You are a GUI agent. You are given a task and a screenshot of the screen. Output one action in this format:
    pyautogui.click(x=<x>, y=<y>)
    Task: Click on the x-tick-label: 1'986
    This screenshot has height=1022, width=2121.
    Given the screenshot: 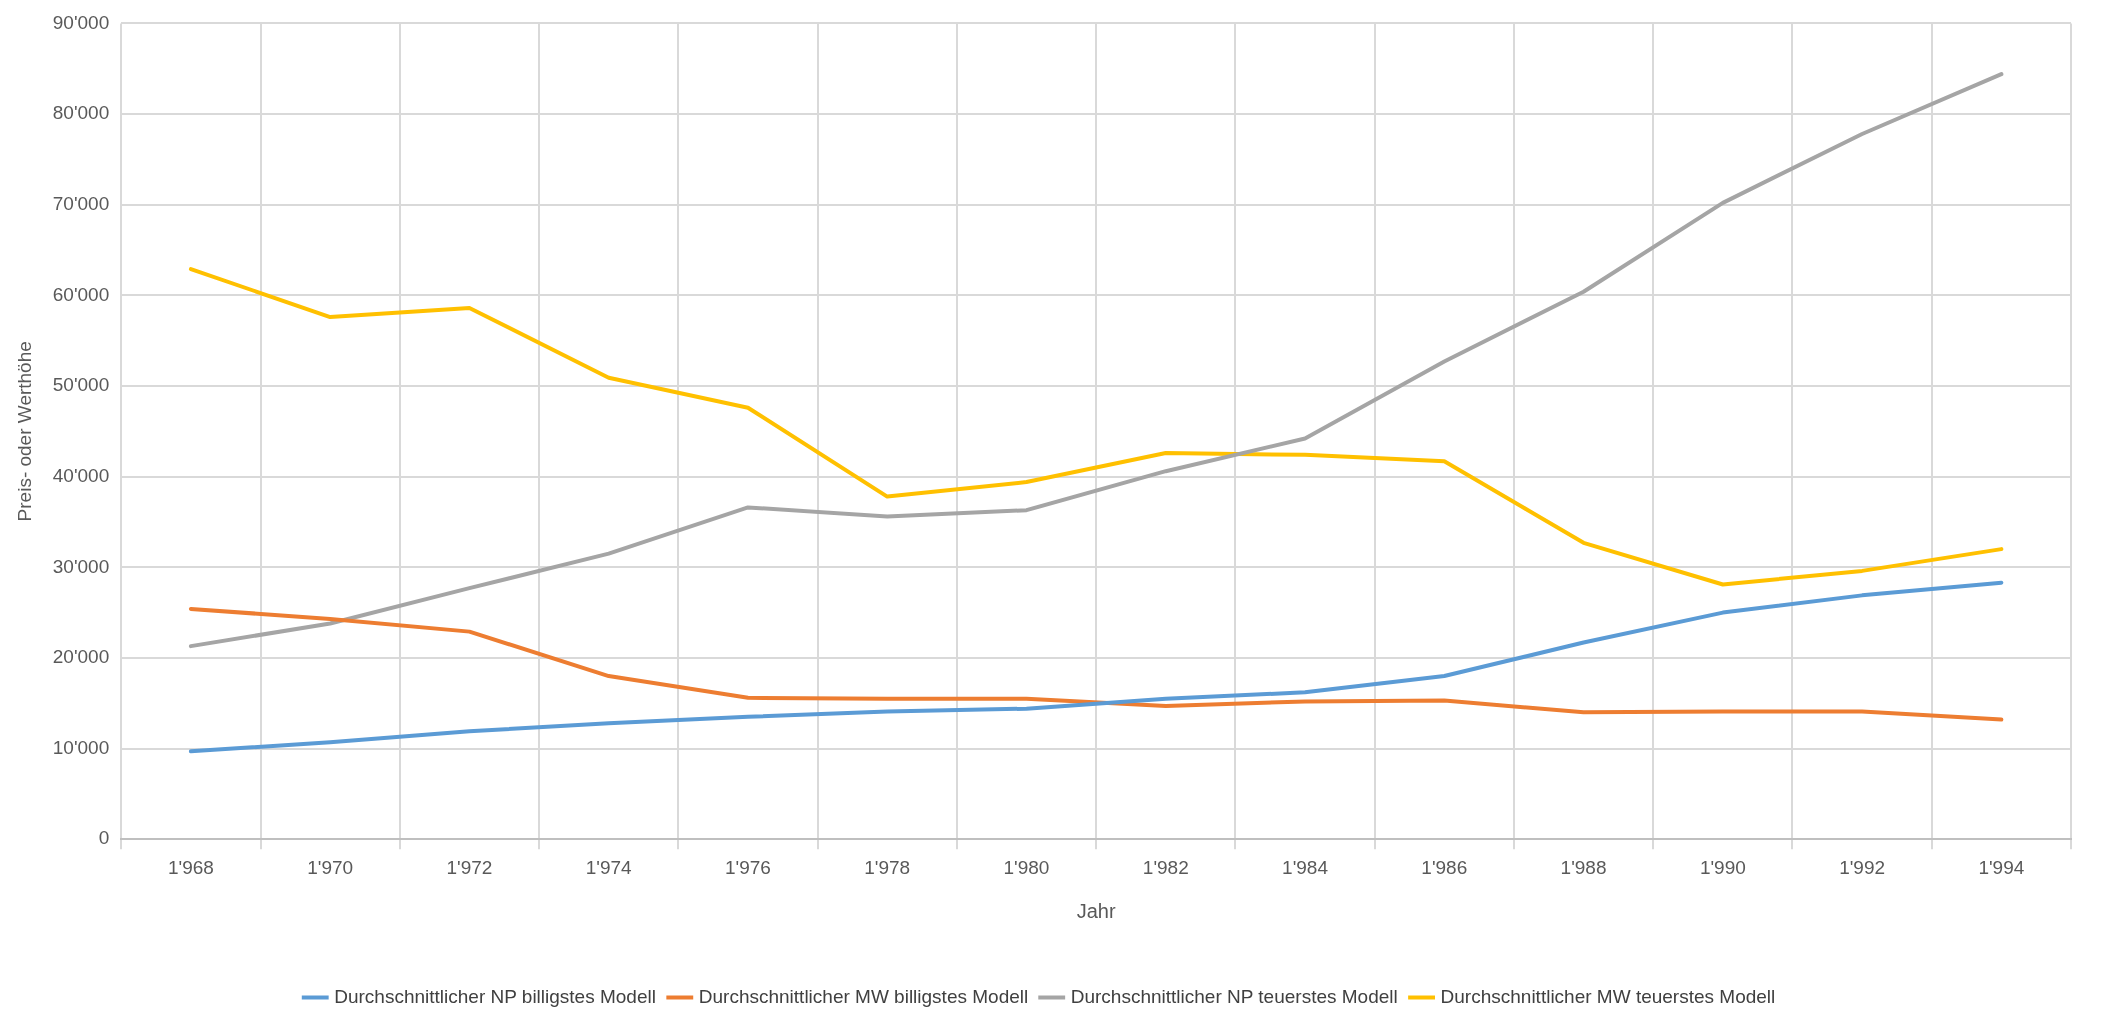 What is the action you would take?
    pyautogui.click(x=1444, y=867)
    